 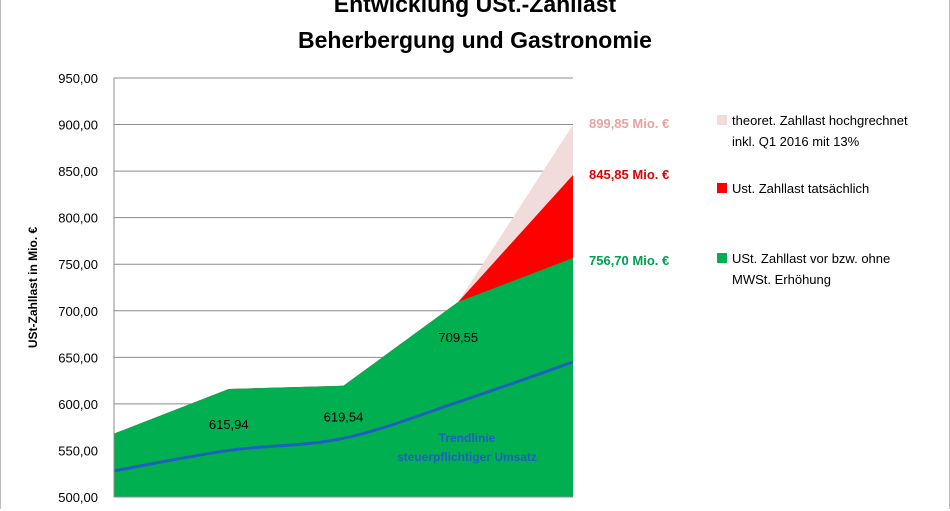 I want to click on y-tick-label: 600,00, so click(x=78, y=404).